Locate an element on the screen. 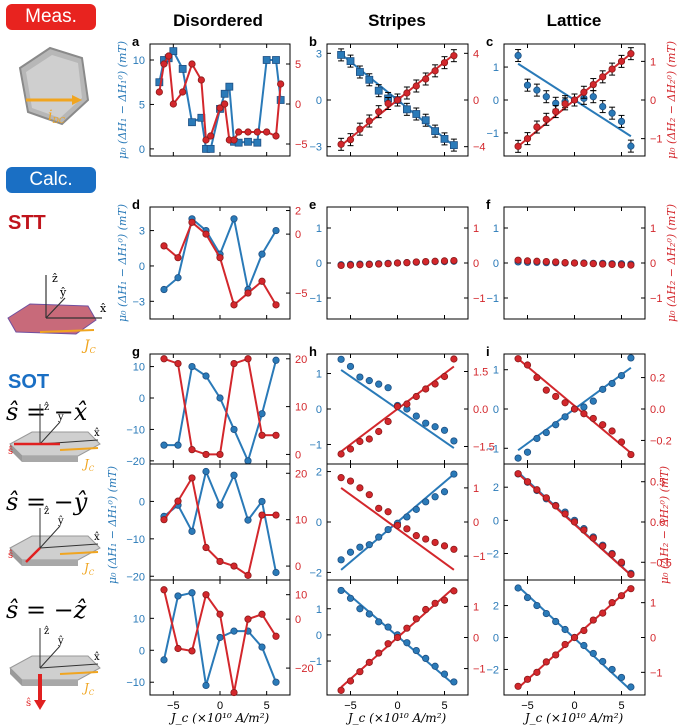  y-axis-label-right-1: μ₀ (ΔH₂ − ΔH₂⁰) (mT) is located at coordinates (671, 100).